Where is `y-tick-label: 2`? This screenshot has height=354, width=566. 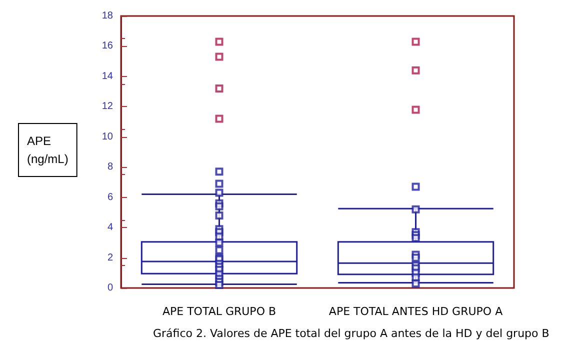
y-tick-label: 2 is located at coordinates (110, 258).